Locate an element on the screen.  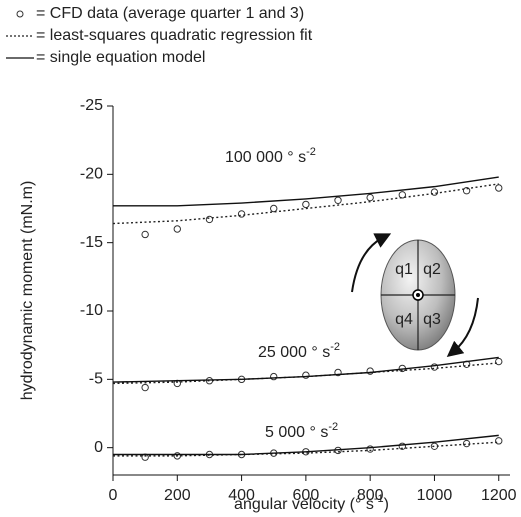
superscript: -1 is located at coordinates (379, 499).